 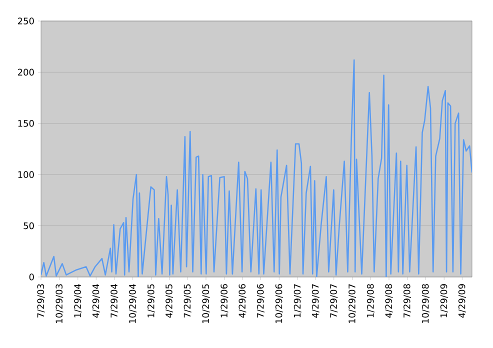 I want to click on x-tick-label: 7/29/07, so click(x=334, y=301).